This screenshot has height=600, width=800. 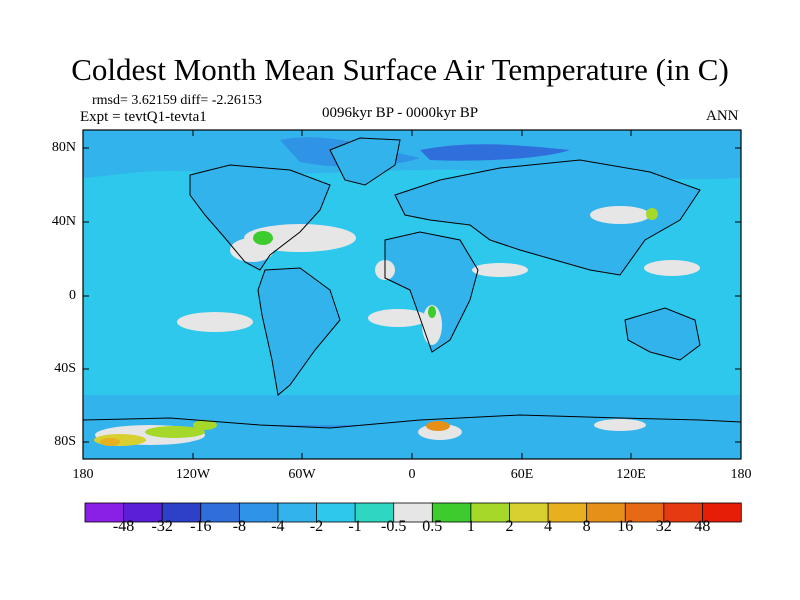 I want to click on colorbar-label: 8, so click(x=586, y=526).